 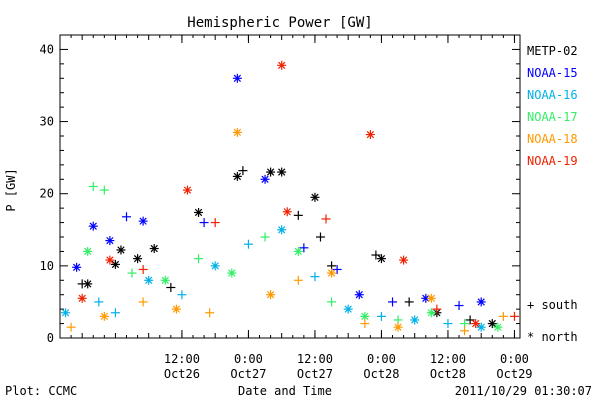 What do you see at coordinates (552, 139) in the screenshot?
I see `legend-entry: NOAA-18` at bounding box center [552, 139].